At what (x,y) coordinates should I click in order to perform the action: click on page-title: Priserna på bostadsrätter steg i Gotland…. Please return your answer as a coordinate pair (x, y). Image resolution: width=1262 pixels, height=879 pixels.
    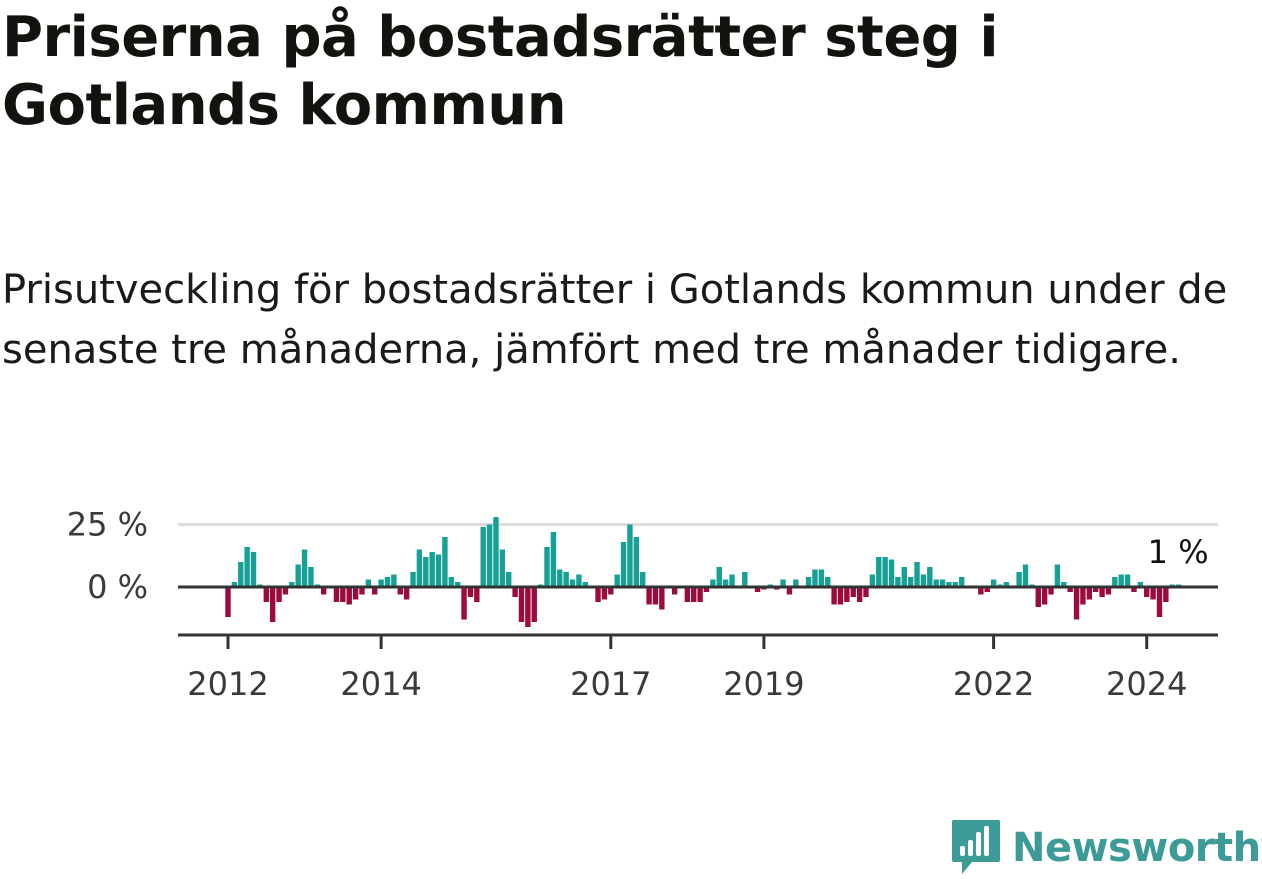
    Looking at the image, I should click on (500, 71).